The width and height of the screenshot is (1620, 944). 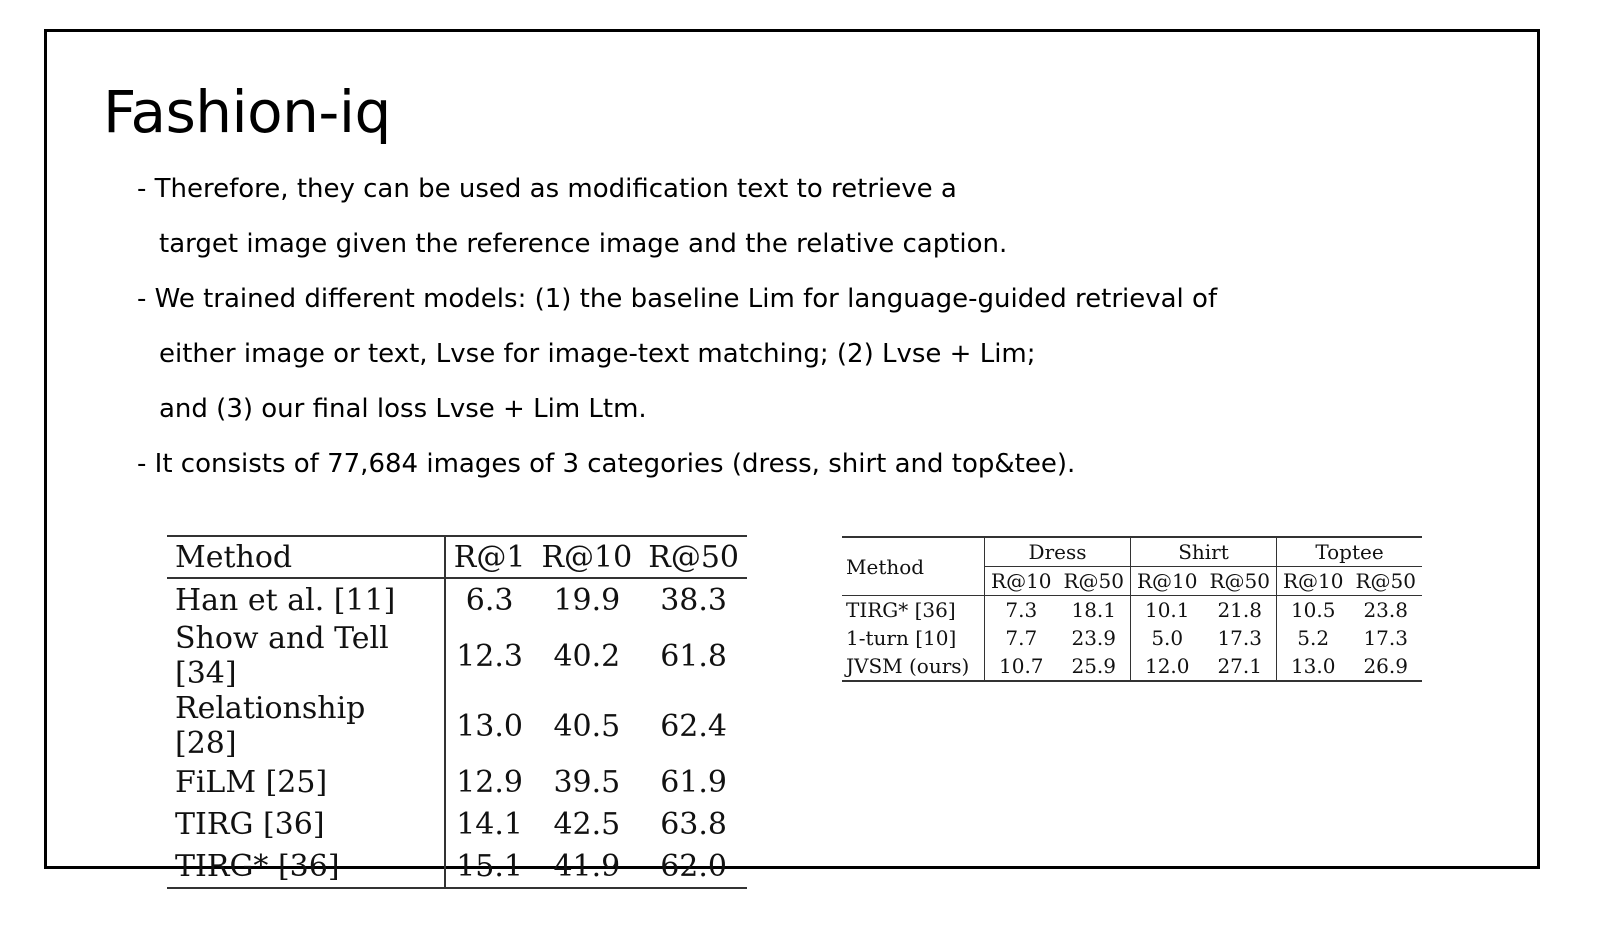 I want to click on method-cell: JVSM (ours), so click(x=913, y=667).